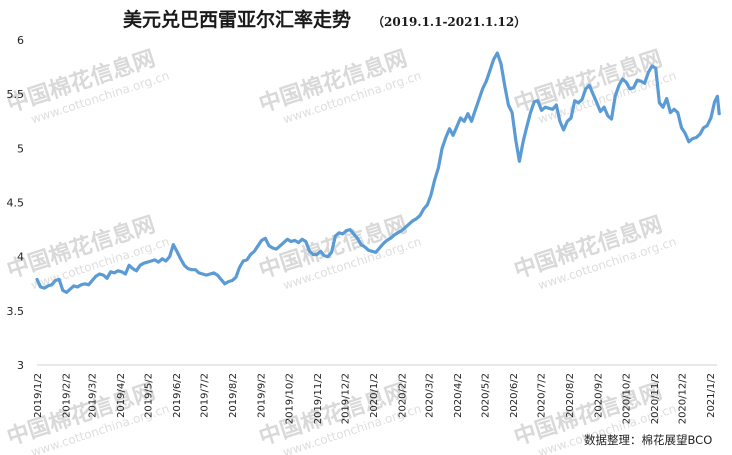 The image size is (732, 455). I want to click on y-axis: 3 3.5 4 4.5 5 5.5 6, so click(16, 203).